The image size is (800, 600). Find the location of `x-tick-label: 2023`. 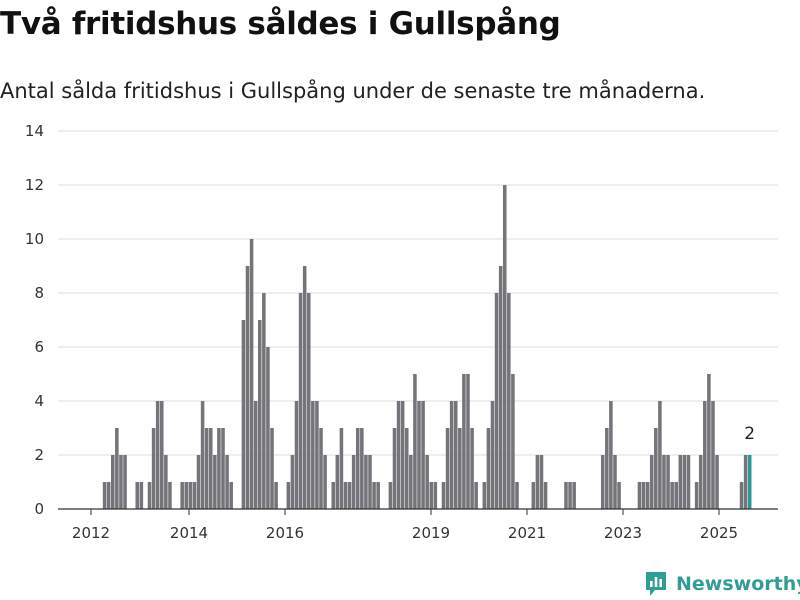

x-tick-label: 2023 is located at coordinates (623, 533).